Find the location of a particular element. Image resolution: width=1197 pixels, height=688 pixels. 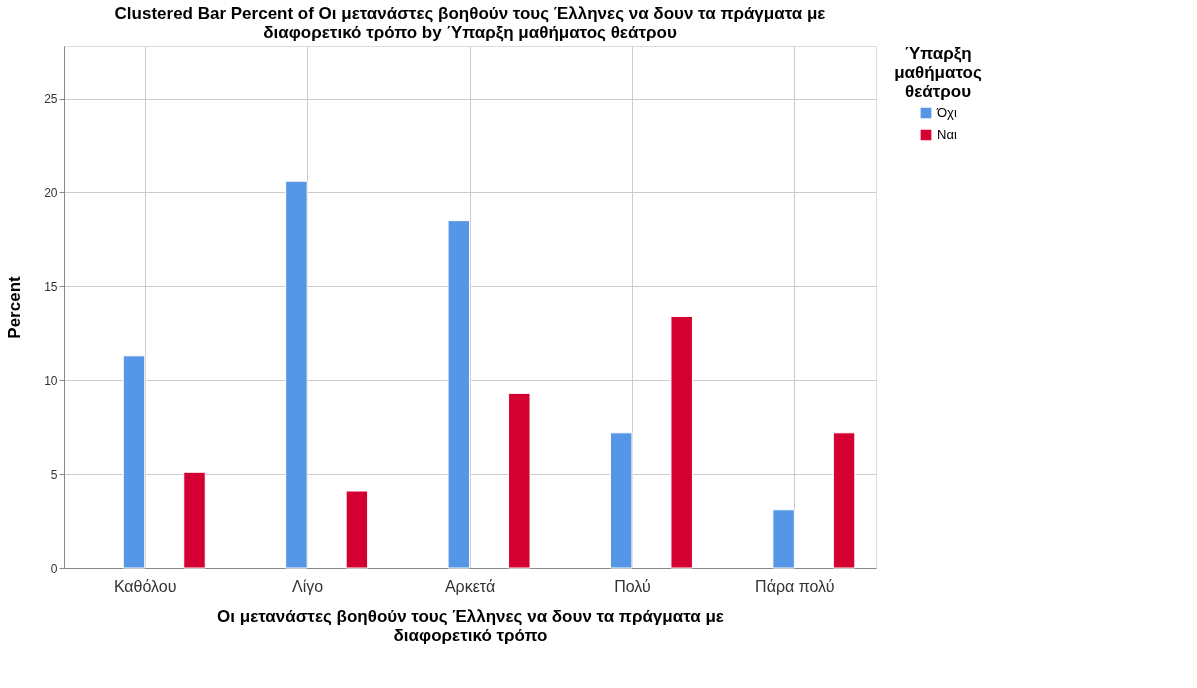

x-tick-label: Πολύ is located at coordinates (632, 586).